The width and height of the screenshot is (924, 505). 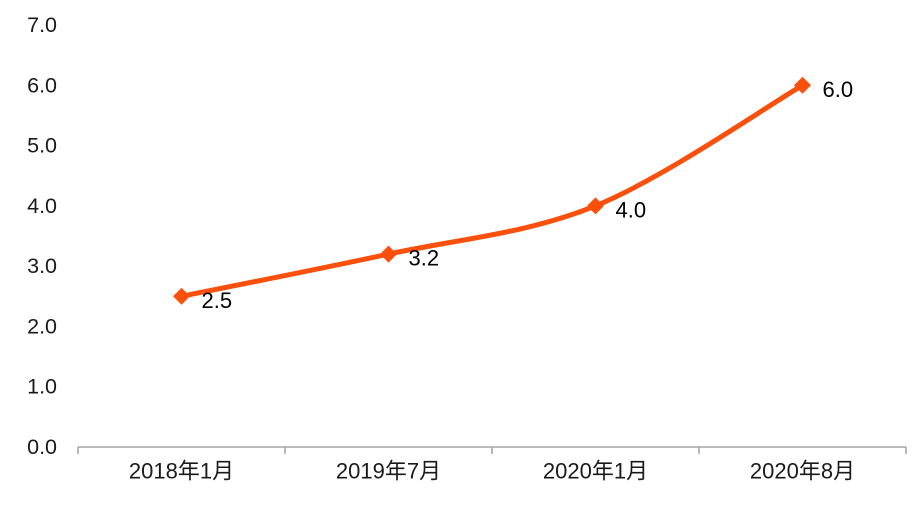 What do you see at coordinates (42, 206) in the screenshot?
I see `y-axis-tick-label: 4.0` at bounding box center [42, 206].